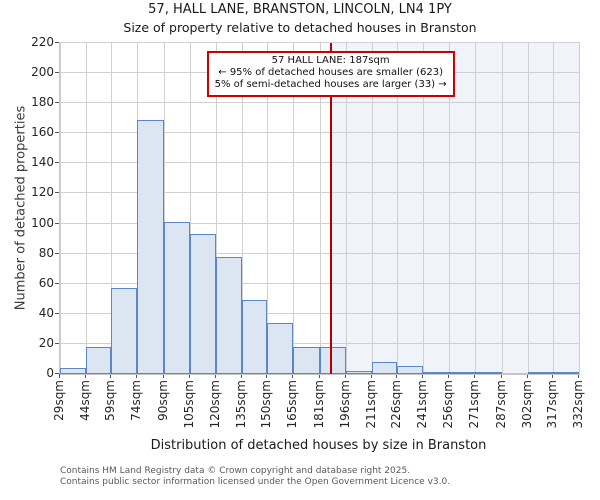 Image resolution: width=600 pixels, height=500 pixels. I want to click on x-tick-label: 196sqm, so click(345, 404).